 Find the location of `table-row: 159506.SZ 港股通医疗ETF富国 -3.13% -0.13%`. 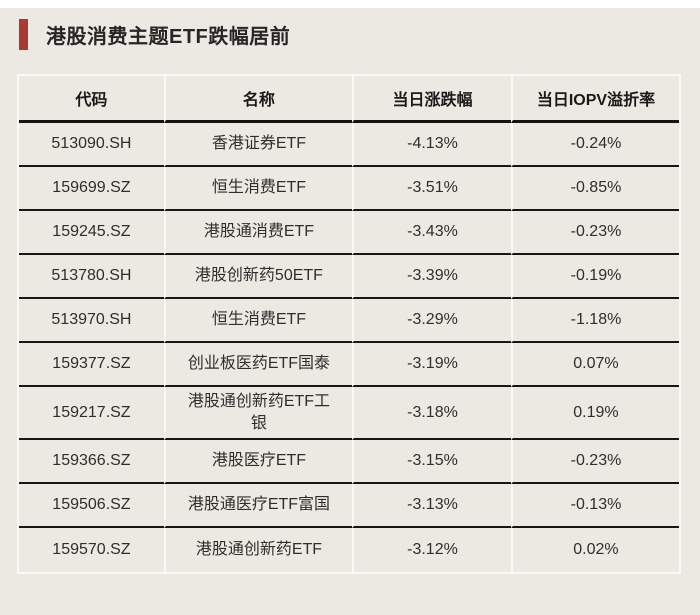

table-row: 159506.SZ 港股通医疗ETF富国 -3.13% -0.13% is located at coordinates (349, 506).